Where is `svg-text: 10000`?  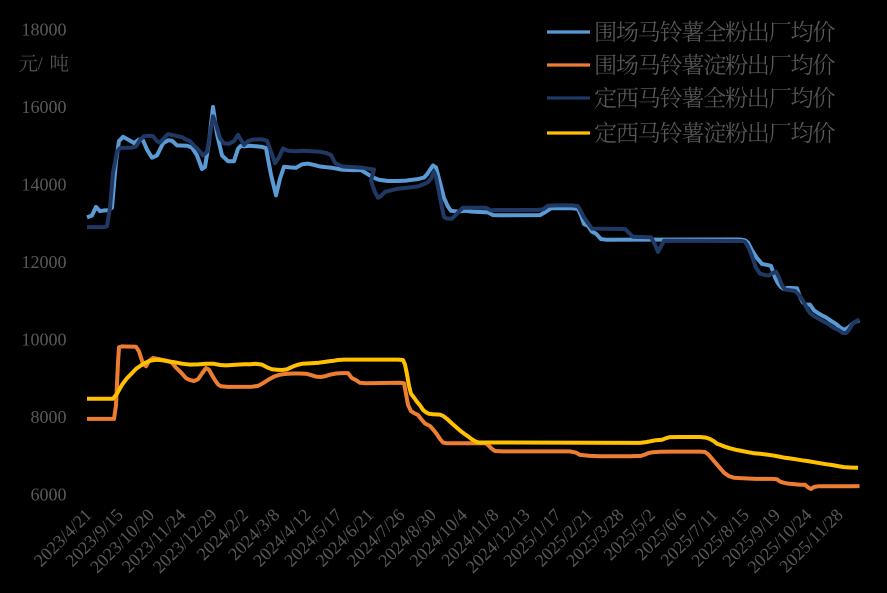 svg-text: 10000 is located at coordinates (44, 340).